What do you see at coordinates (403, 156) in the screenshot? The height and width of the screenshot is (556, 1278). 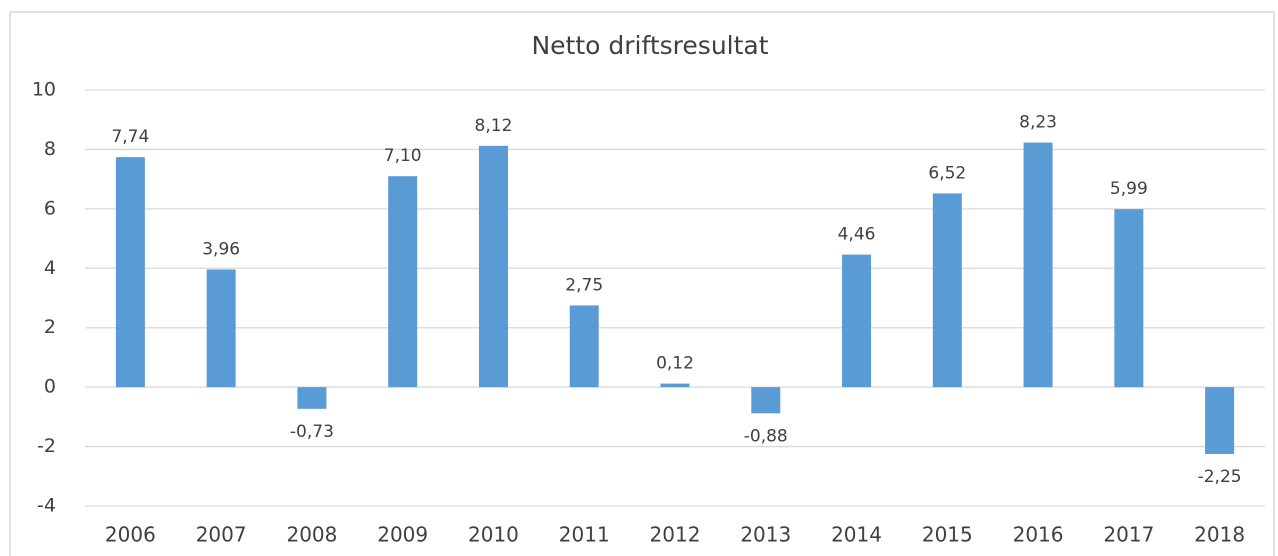 I see `value-label: 7,10` at bounding box center [403, 156].